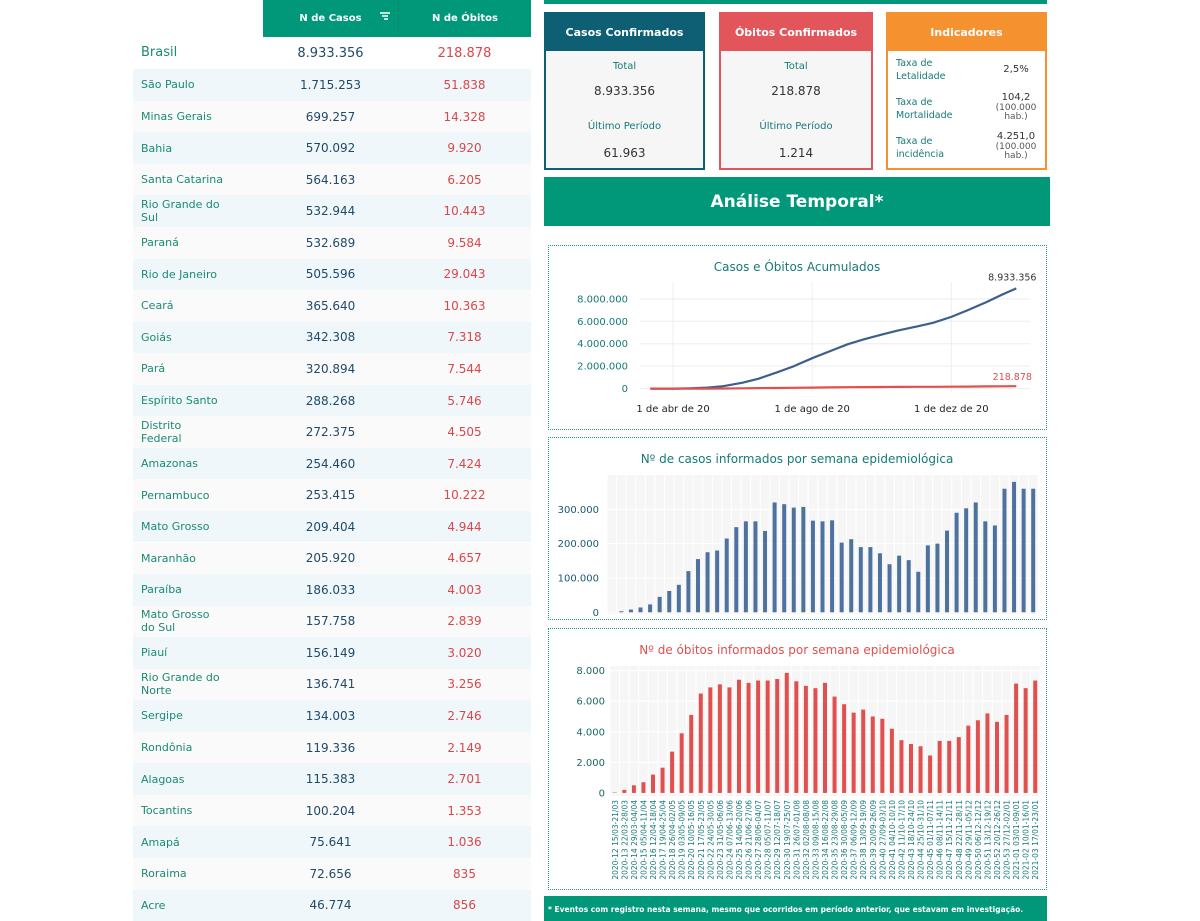 Image resolution: width=1200 pixels, height=921 pixels. What do you see at coordinates (464, 148) in the screenshot?
I see `deaths-value: 9.920` at bounding box center [464, 148].